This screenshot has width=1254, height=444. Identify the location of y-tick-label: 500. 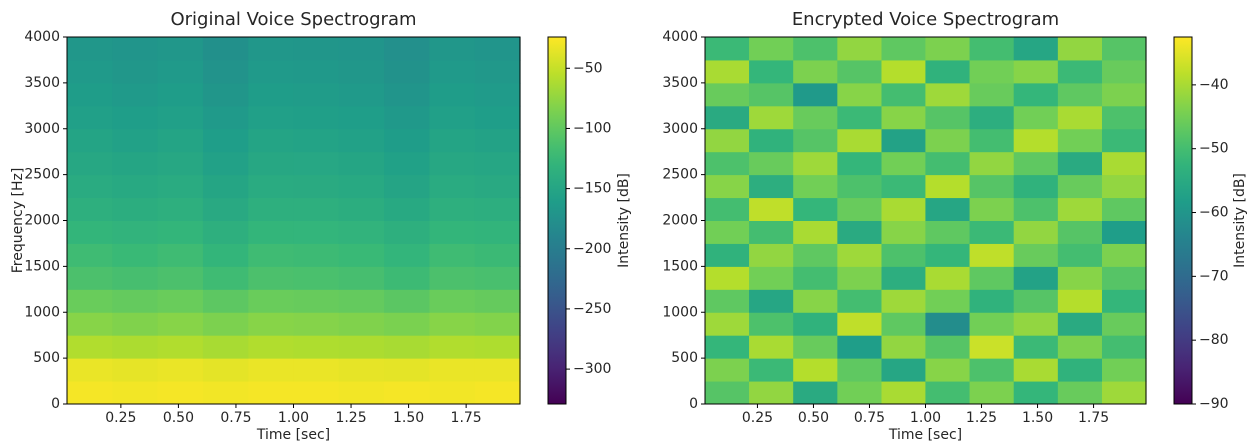
(684, 358).